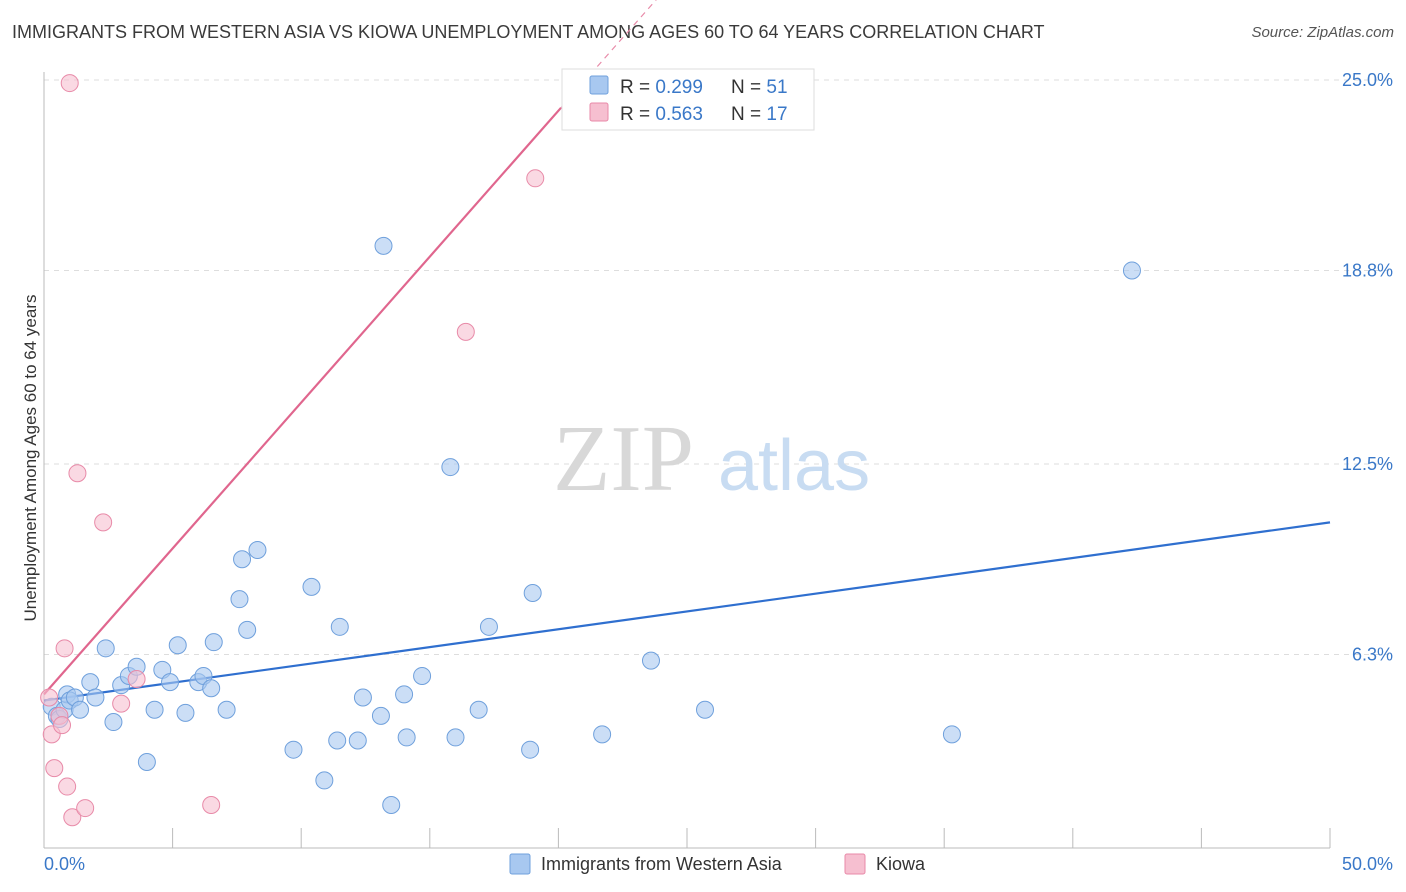 This screenshot has width=1406, height=892. What do you see at coordinates (901, 864) in the screenshot?
I see `bottom-legend-label-pink: Kiowa` at bounding box center [901, 864].